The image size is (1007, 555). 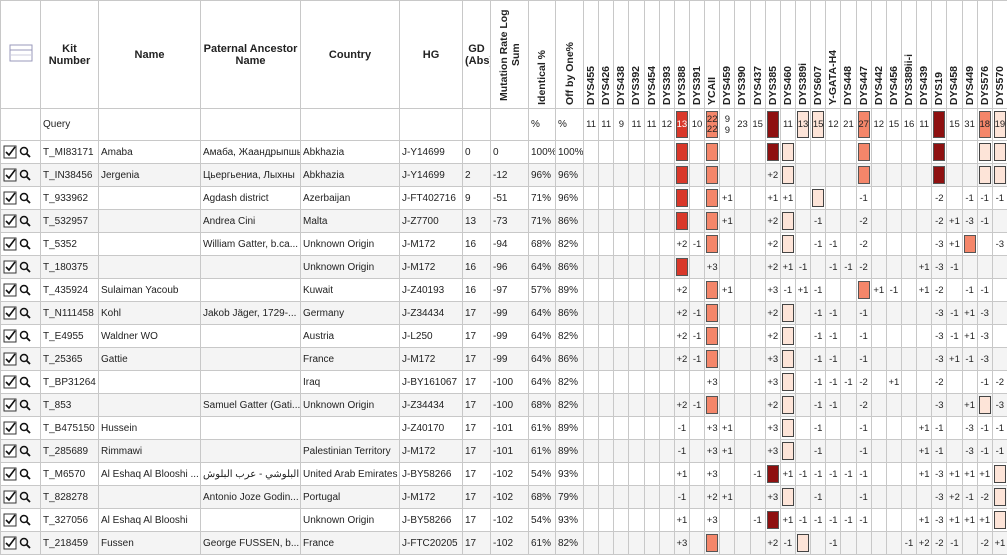 What do you see at coordinates (503, 474) in the screenshot?
I see `cell-text: -102` at bounding box center [503, 474].